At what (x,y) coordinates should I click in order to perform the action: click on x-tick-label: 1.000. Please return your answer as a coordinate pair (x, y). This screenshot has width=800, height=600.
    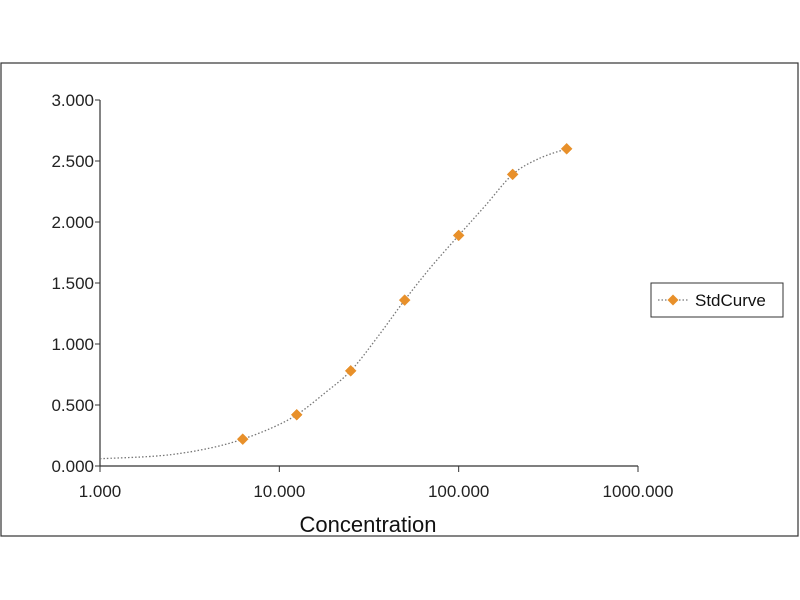
    Looking at the image, I should click on (100, 491).